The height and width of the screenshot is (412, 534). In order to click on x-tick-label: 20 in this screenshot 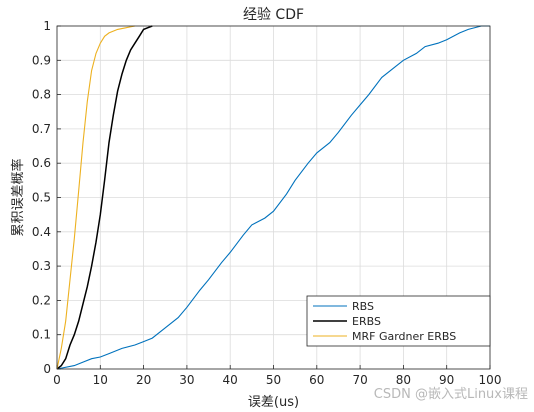, I will do `click(143, 380)`.